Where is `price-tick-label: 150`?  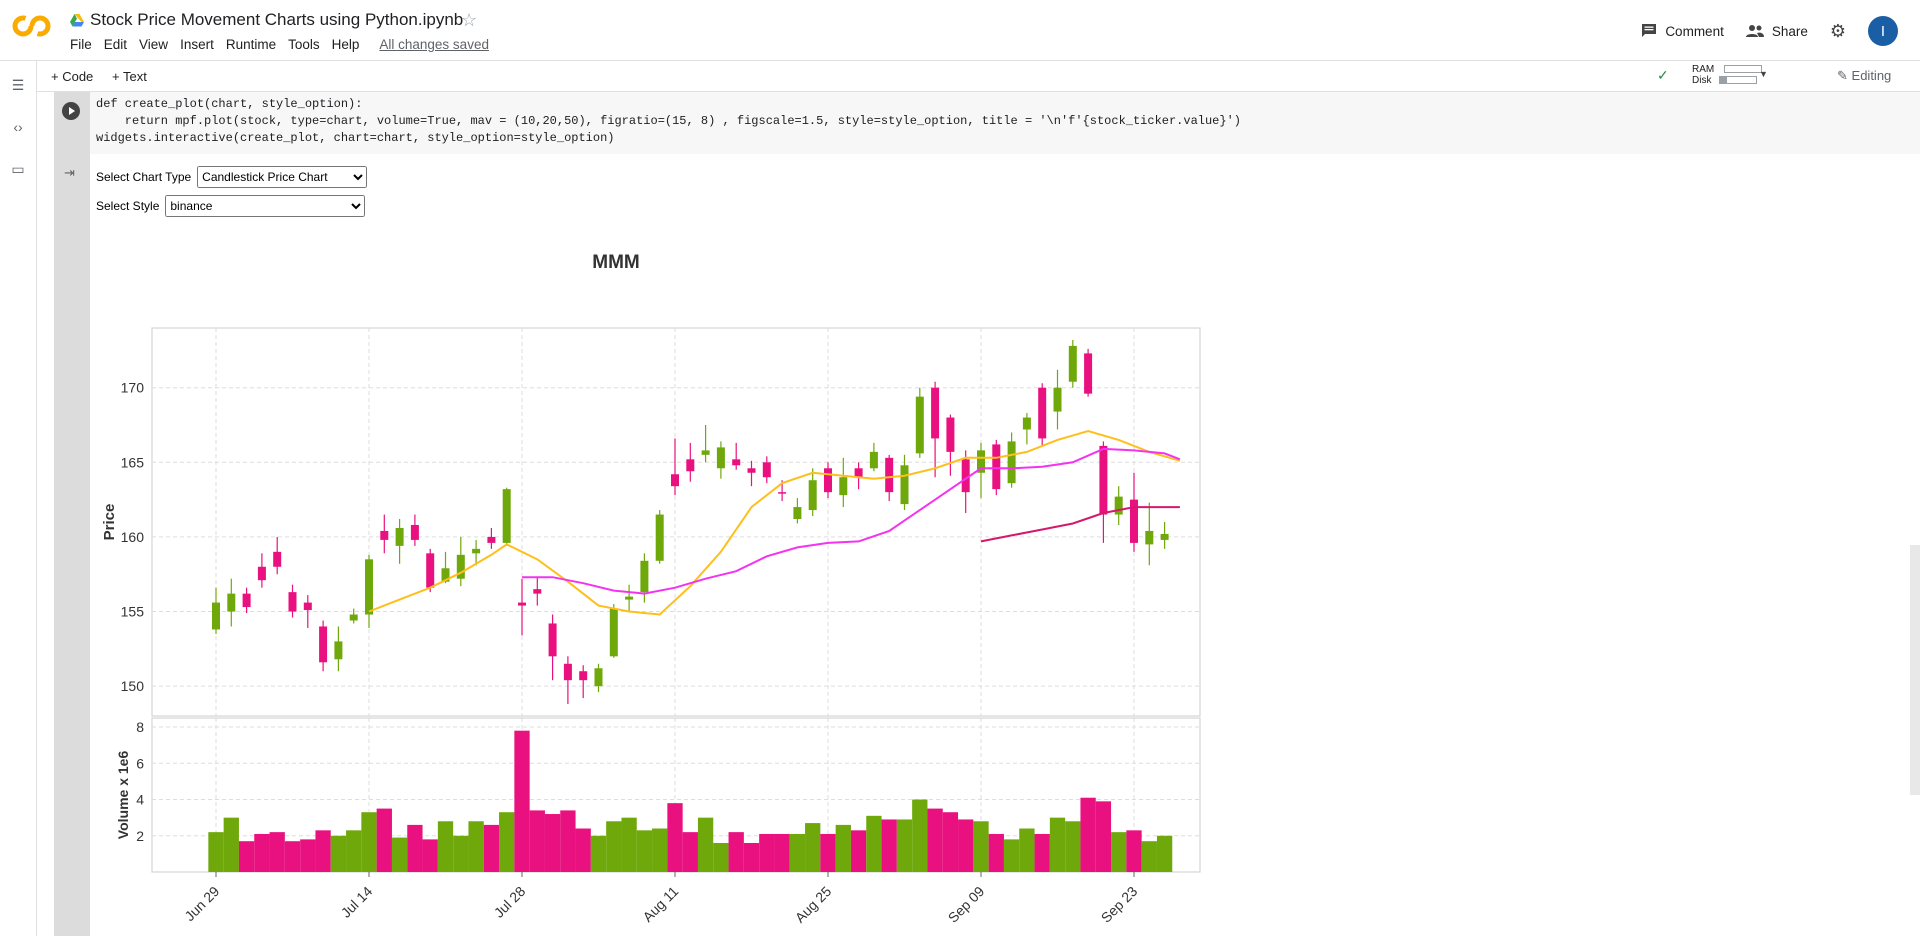
price-tick-label: 150 is located at coordinates (133, 686).